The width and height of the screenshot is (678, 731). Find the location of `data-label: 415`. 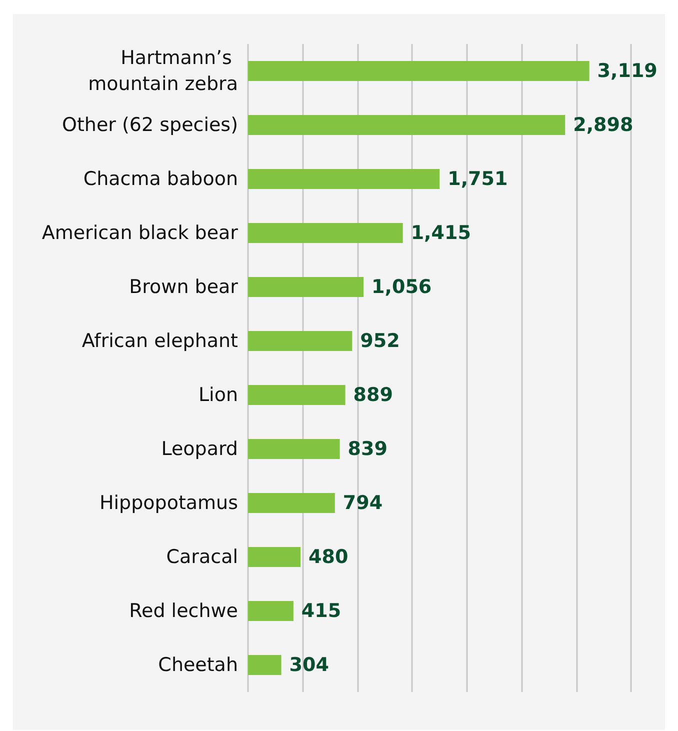

data-label: 415 is located at coordinates (321, 611).